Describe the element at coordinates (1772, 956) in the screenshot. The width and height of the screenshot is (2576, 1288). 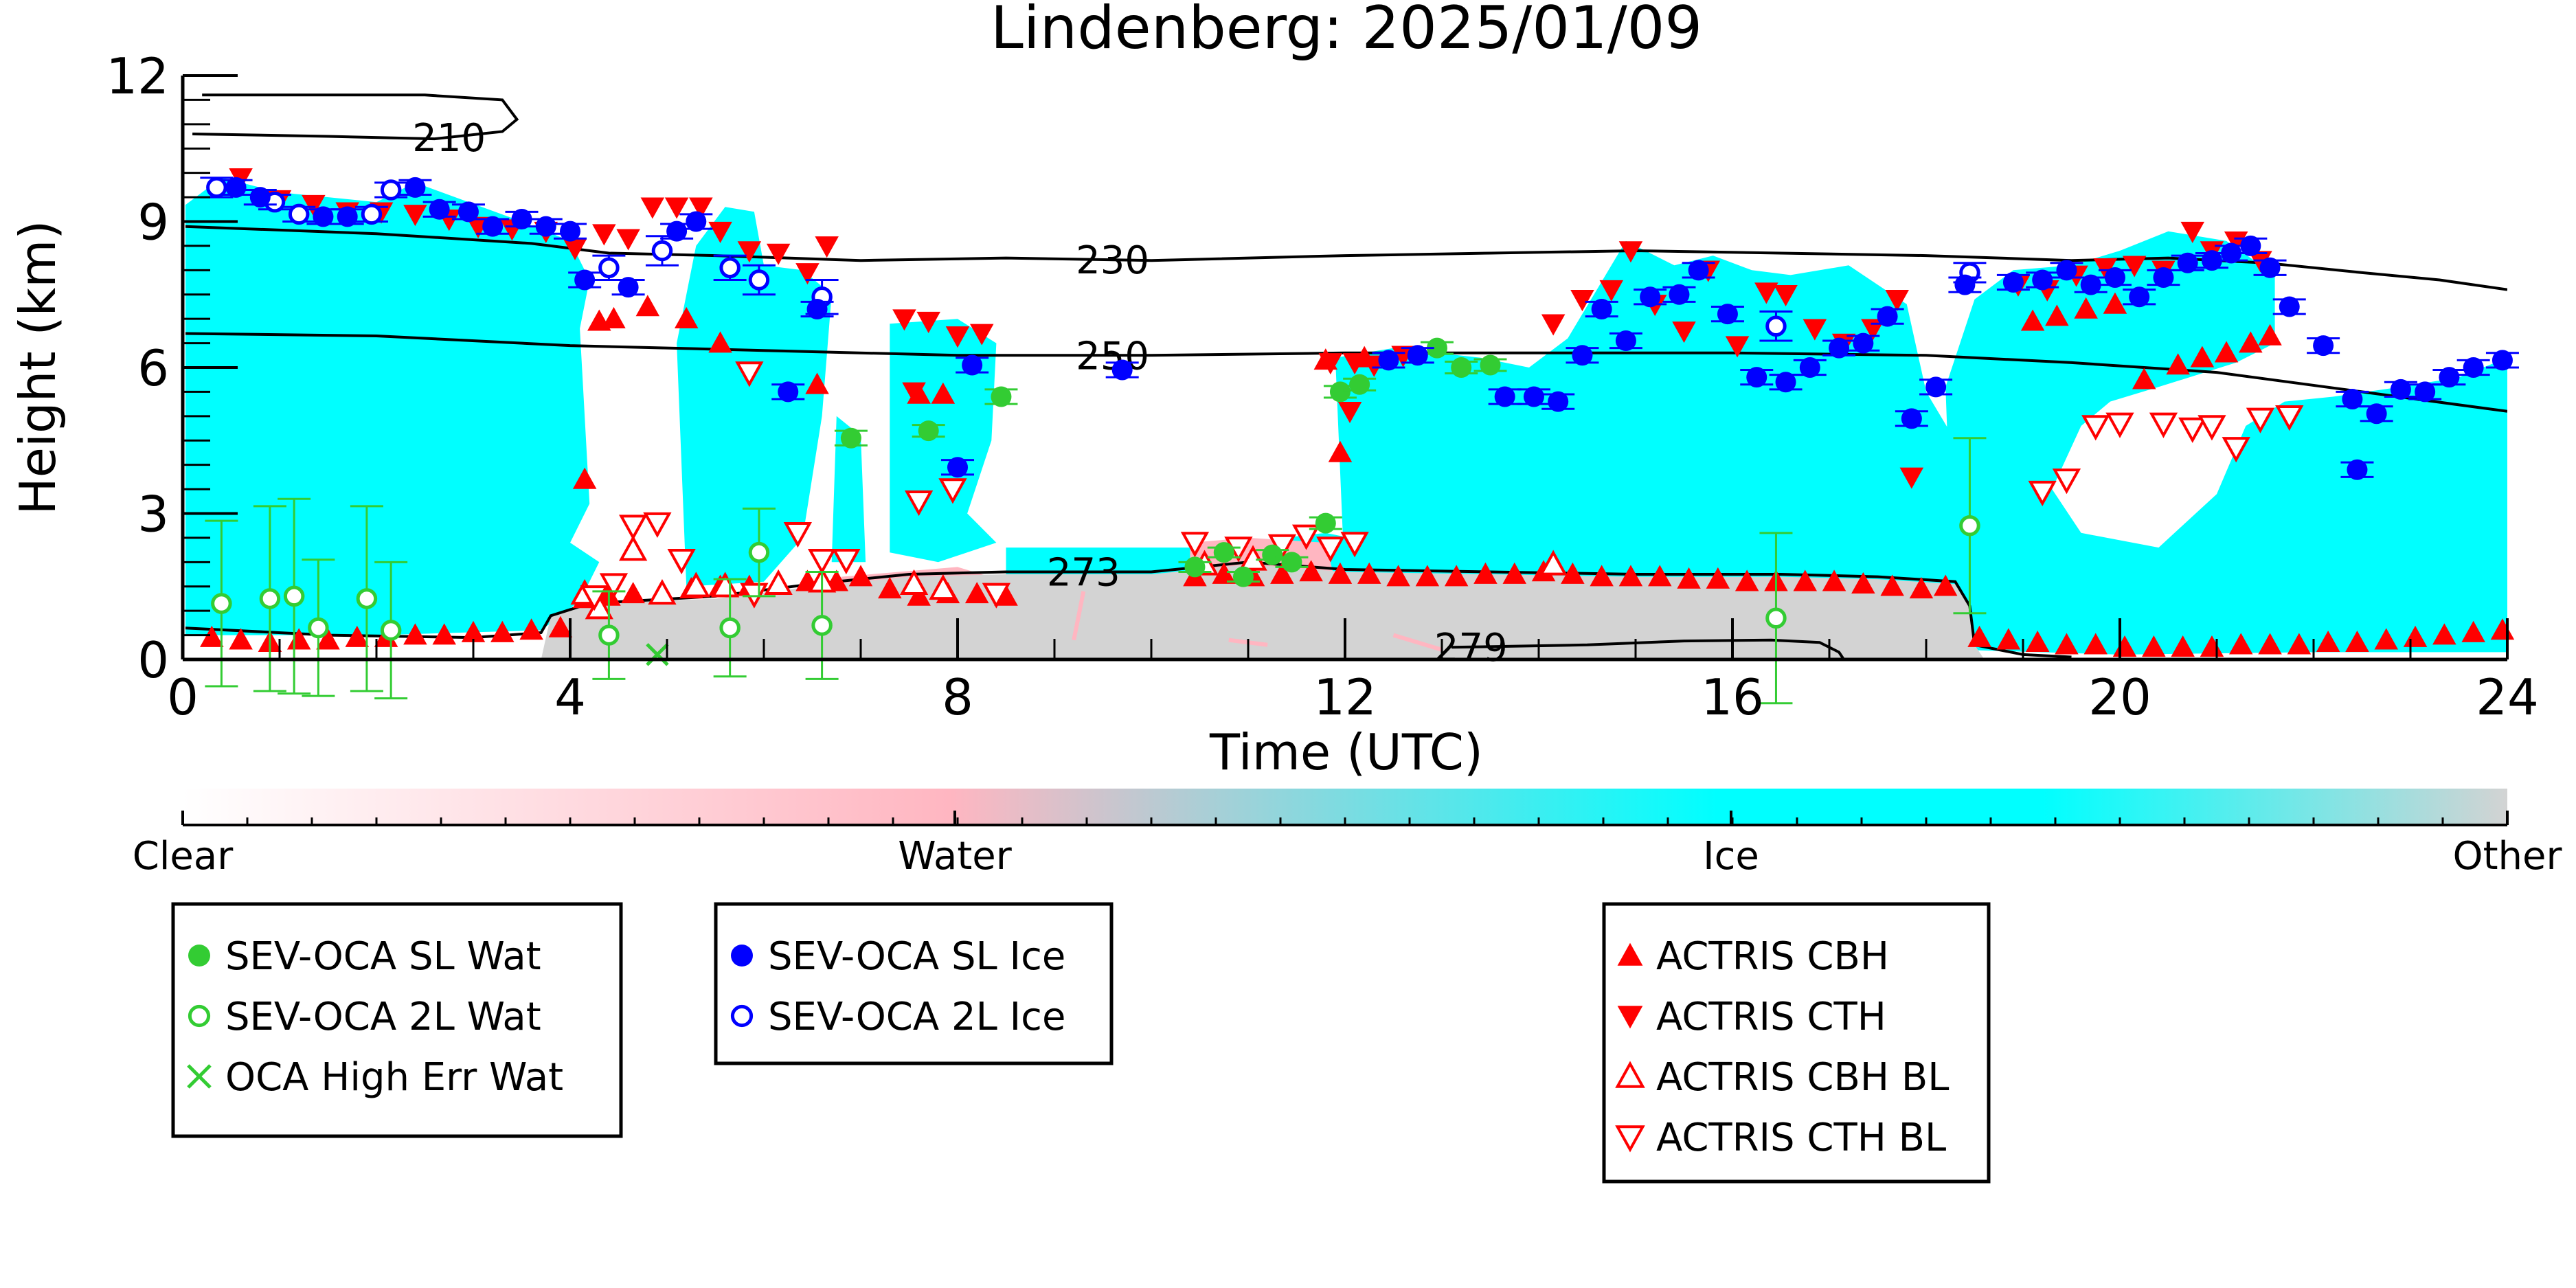
I see `legend-label-actris-cbh: ACTRIS CBH` at that location.